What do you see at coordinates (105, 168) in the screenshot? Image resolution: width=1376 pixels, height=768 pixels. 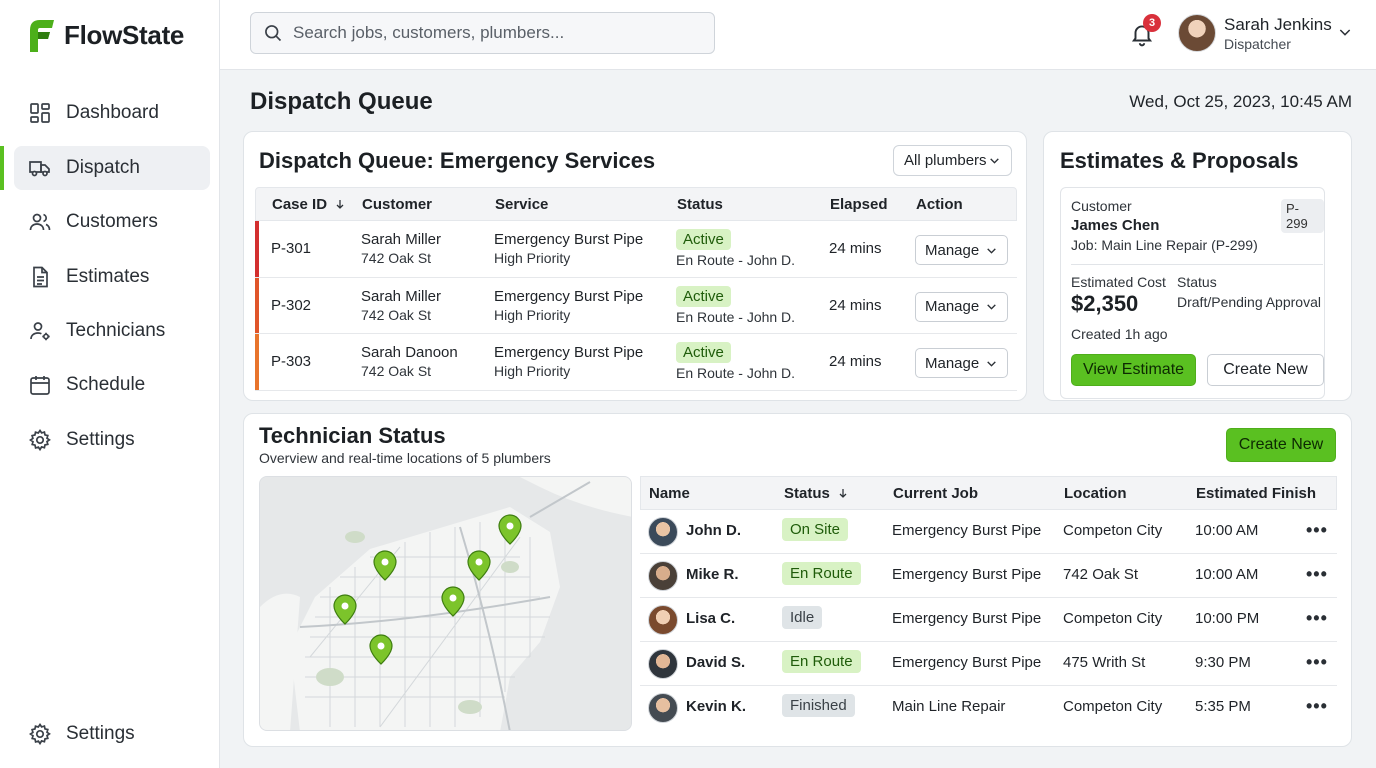 I see `sidebar-item-dispatch: Dispatch` at bounding box center [105, 168].